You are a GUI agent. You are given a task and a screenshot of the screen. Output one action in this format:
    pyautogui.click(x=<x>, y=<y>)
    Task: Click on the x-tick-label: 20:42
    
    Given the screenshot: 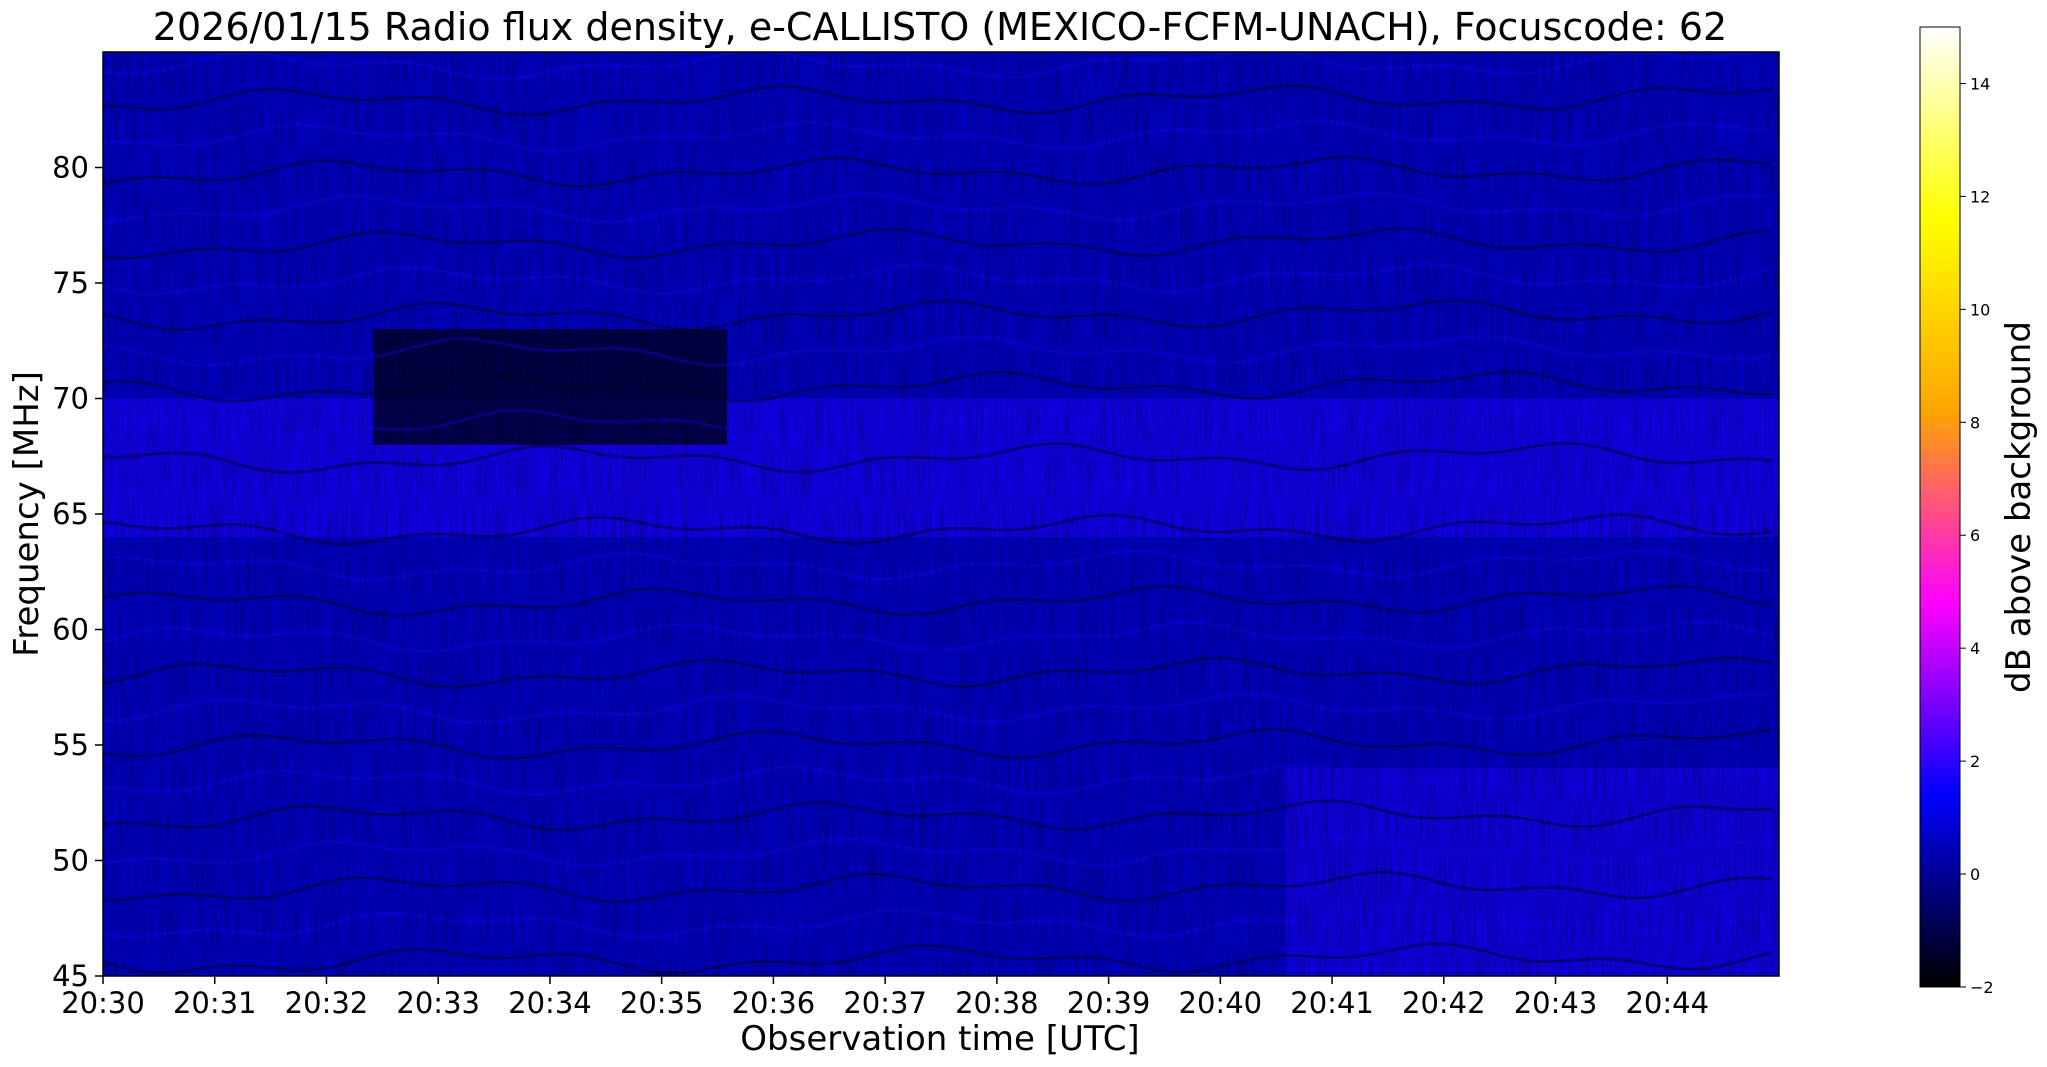 What is the action you would take?
    pyautogui.click(x=1444, y=1003)
    